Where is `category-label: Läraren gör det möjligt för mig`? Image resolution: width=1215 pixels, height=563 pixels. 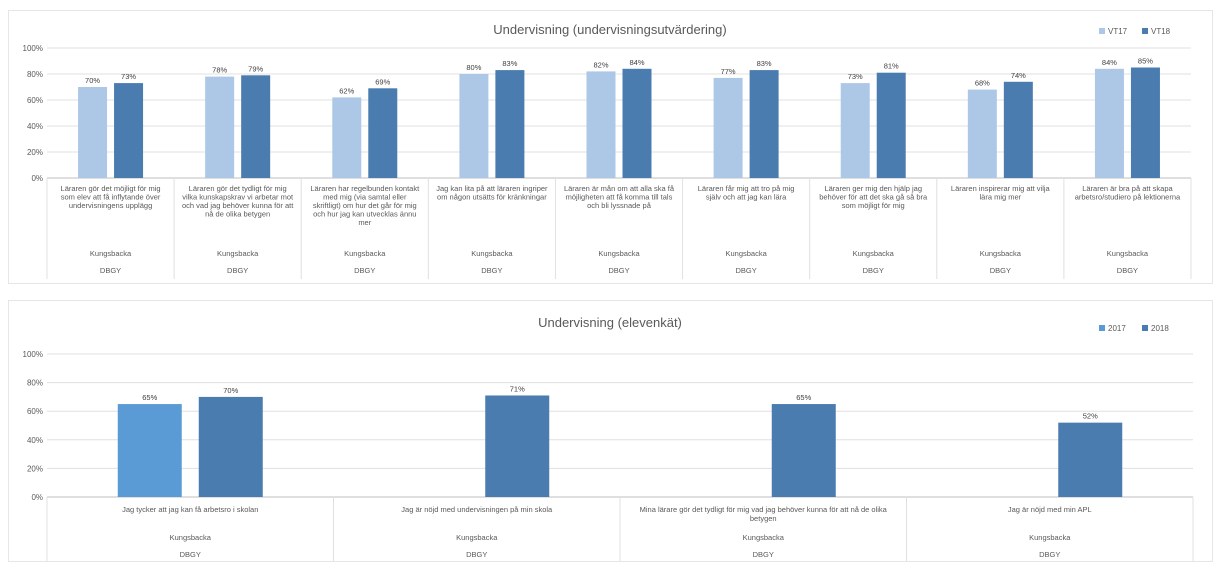
category-label: Läraren gör det möjligt för mig is located at coordinates (111, 188).